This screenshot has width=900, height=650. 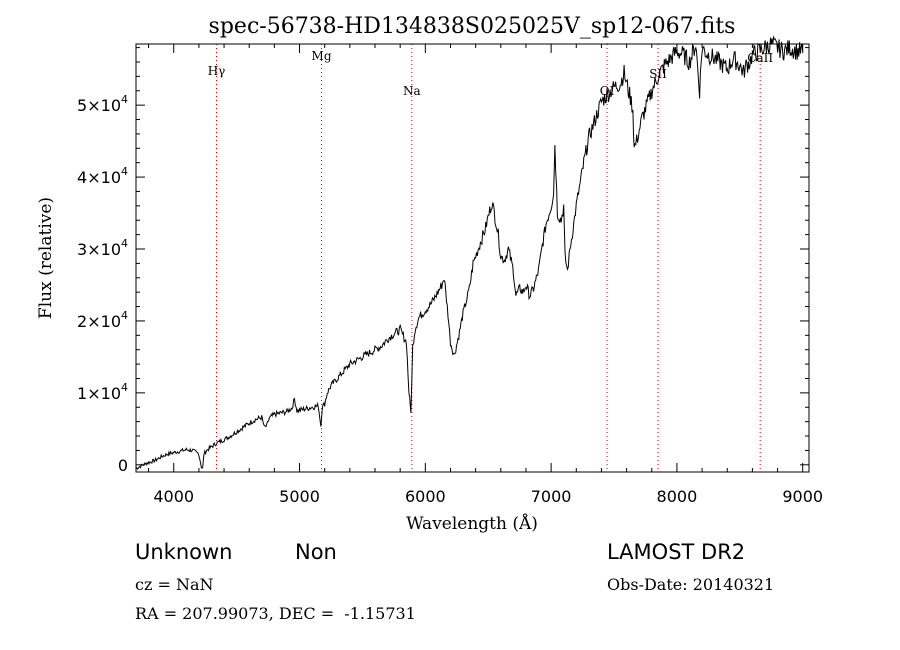 I want to click on y-tick-mantissa-0: 0, so click(x=123, y=465).